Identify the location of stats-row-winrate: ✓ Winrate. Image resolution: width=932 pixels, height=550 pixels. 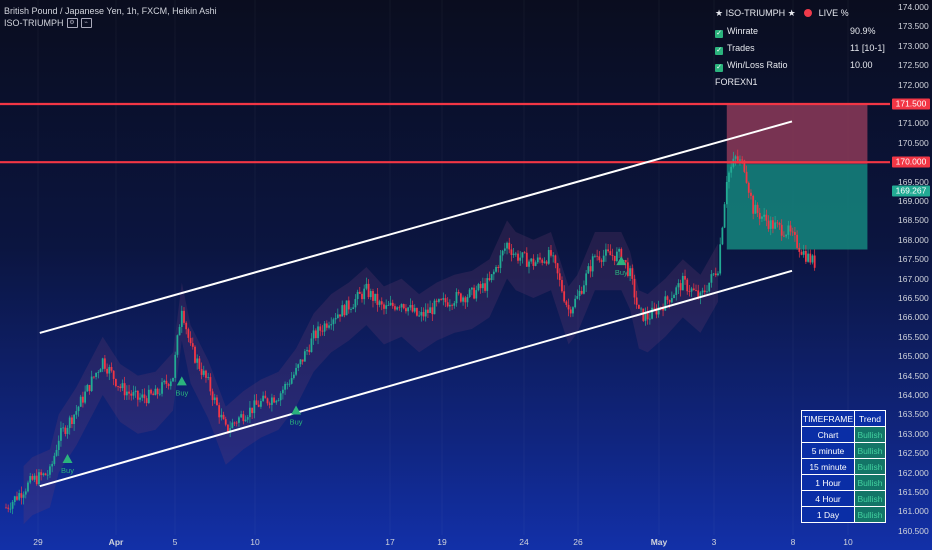
(736, 32).